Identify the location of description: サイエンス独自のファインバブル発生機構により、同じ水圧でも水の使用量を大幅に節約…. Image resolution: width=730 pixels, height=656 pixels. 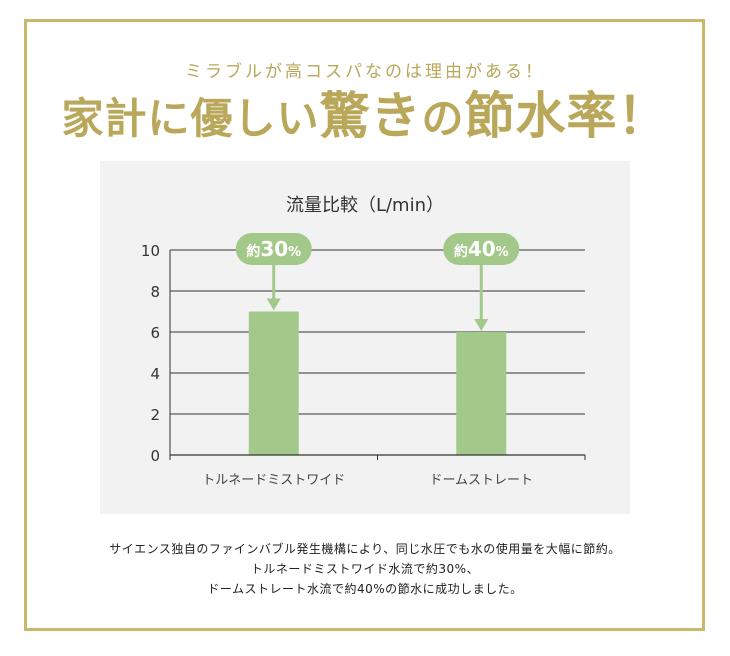
(365, 569).